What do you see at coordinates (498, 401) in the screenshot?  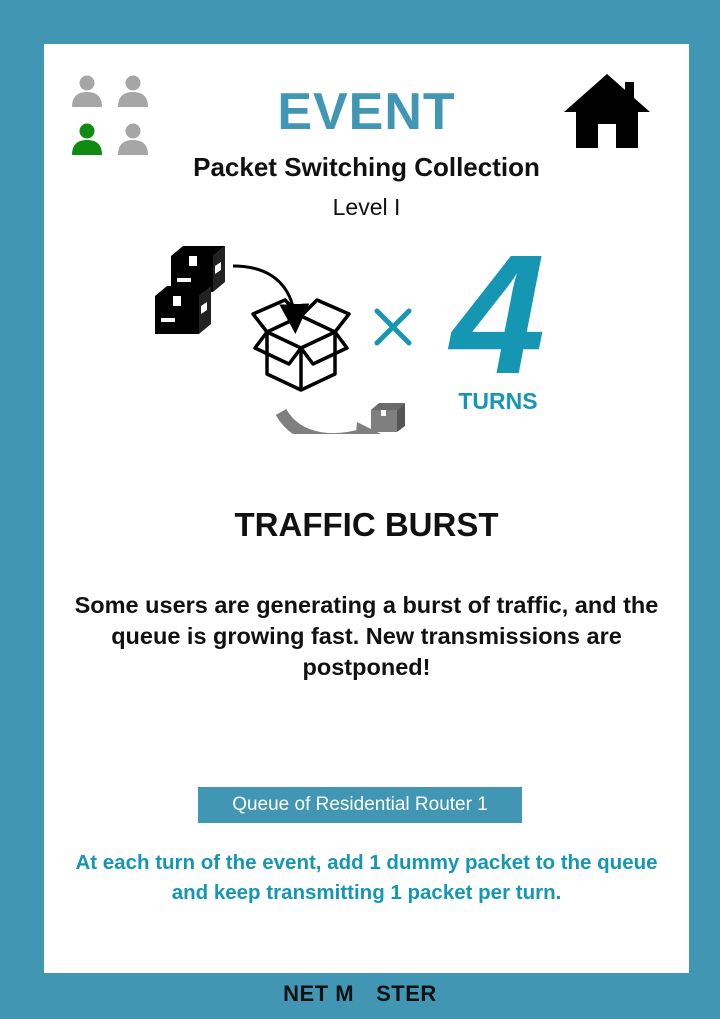 I see `duration-unit: TURNS` at bounding box center [498, 401].